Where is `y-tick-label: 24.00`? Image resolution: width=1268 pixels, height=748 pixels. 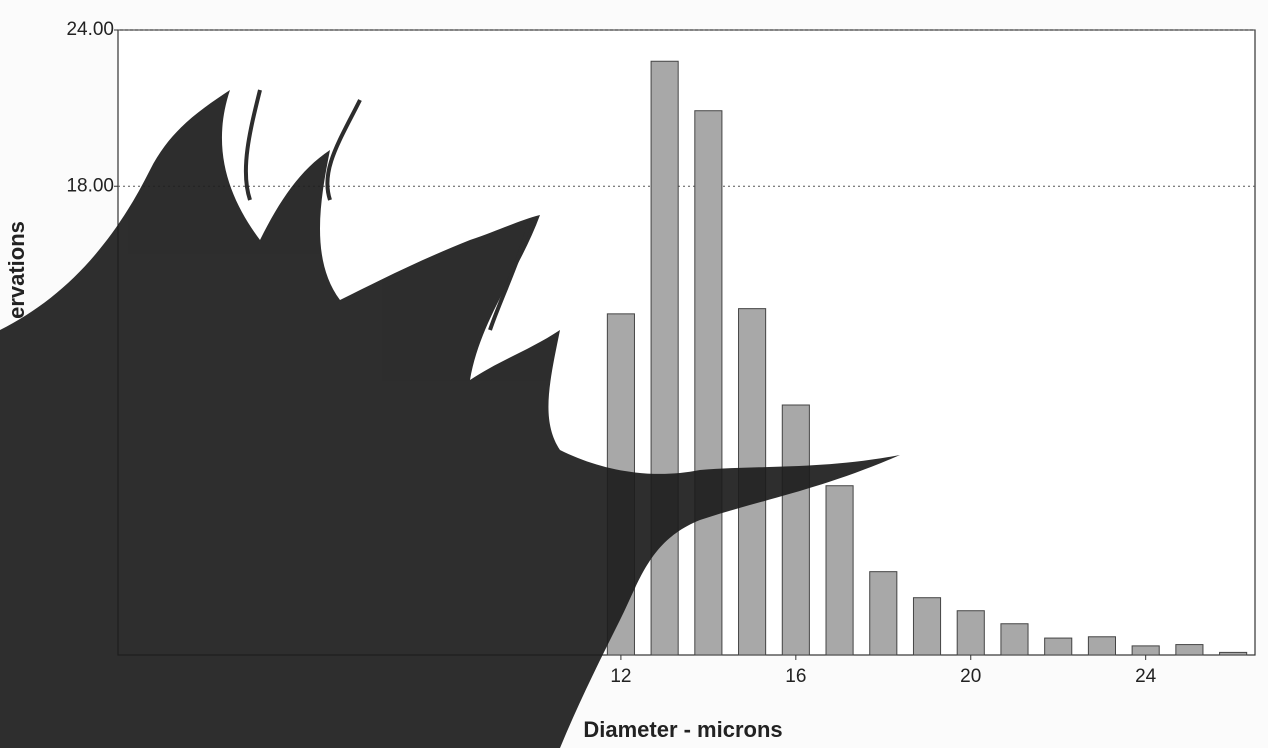 y-tick-label: 24.00 is located at coordinates (90, 29).